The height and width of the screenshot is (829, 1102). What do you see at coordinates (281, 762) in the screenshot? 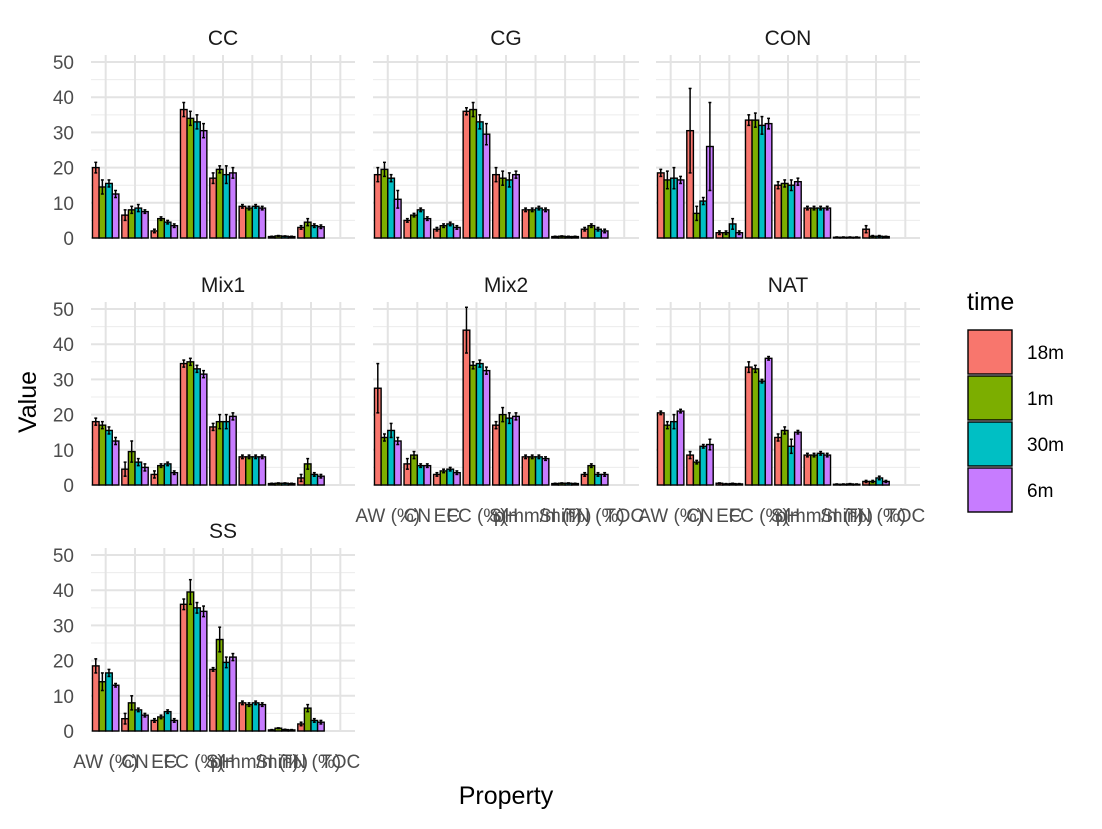
I see `x-tick-label: SI (%)` at bounding box center [281, 762].